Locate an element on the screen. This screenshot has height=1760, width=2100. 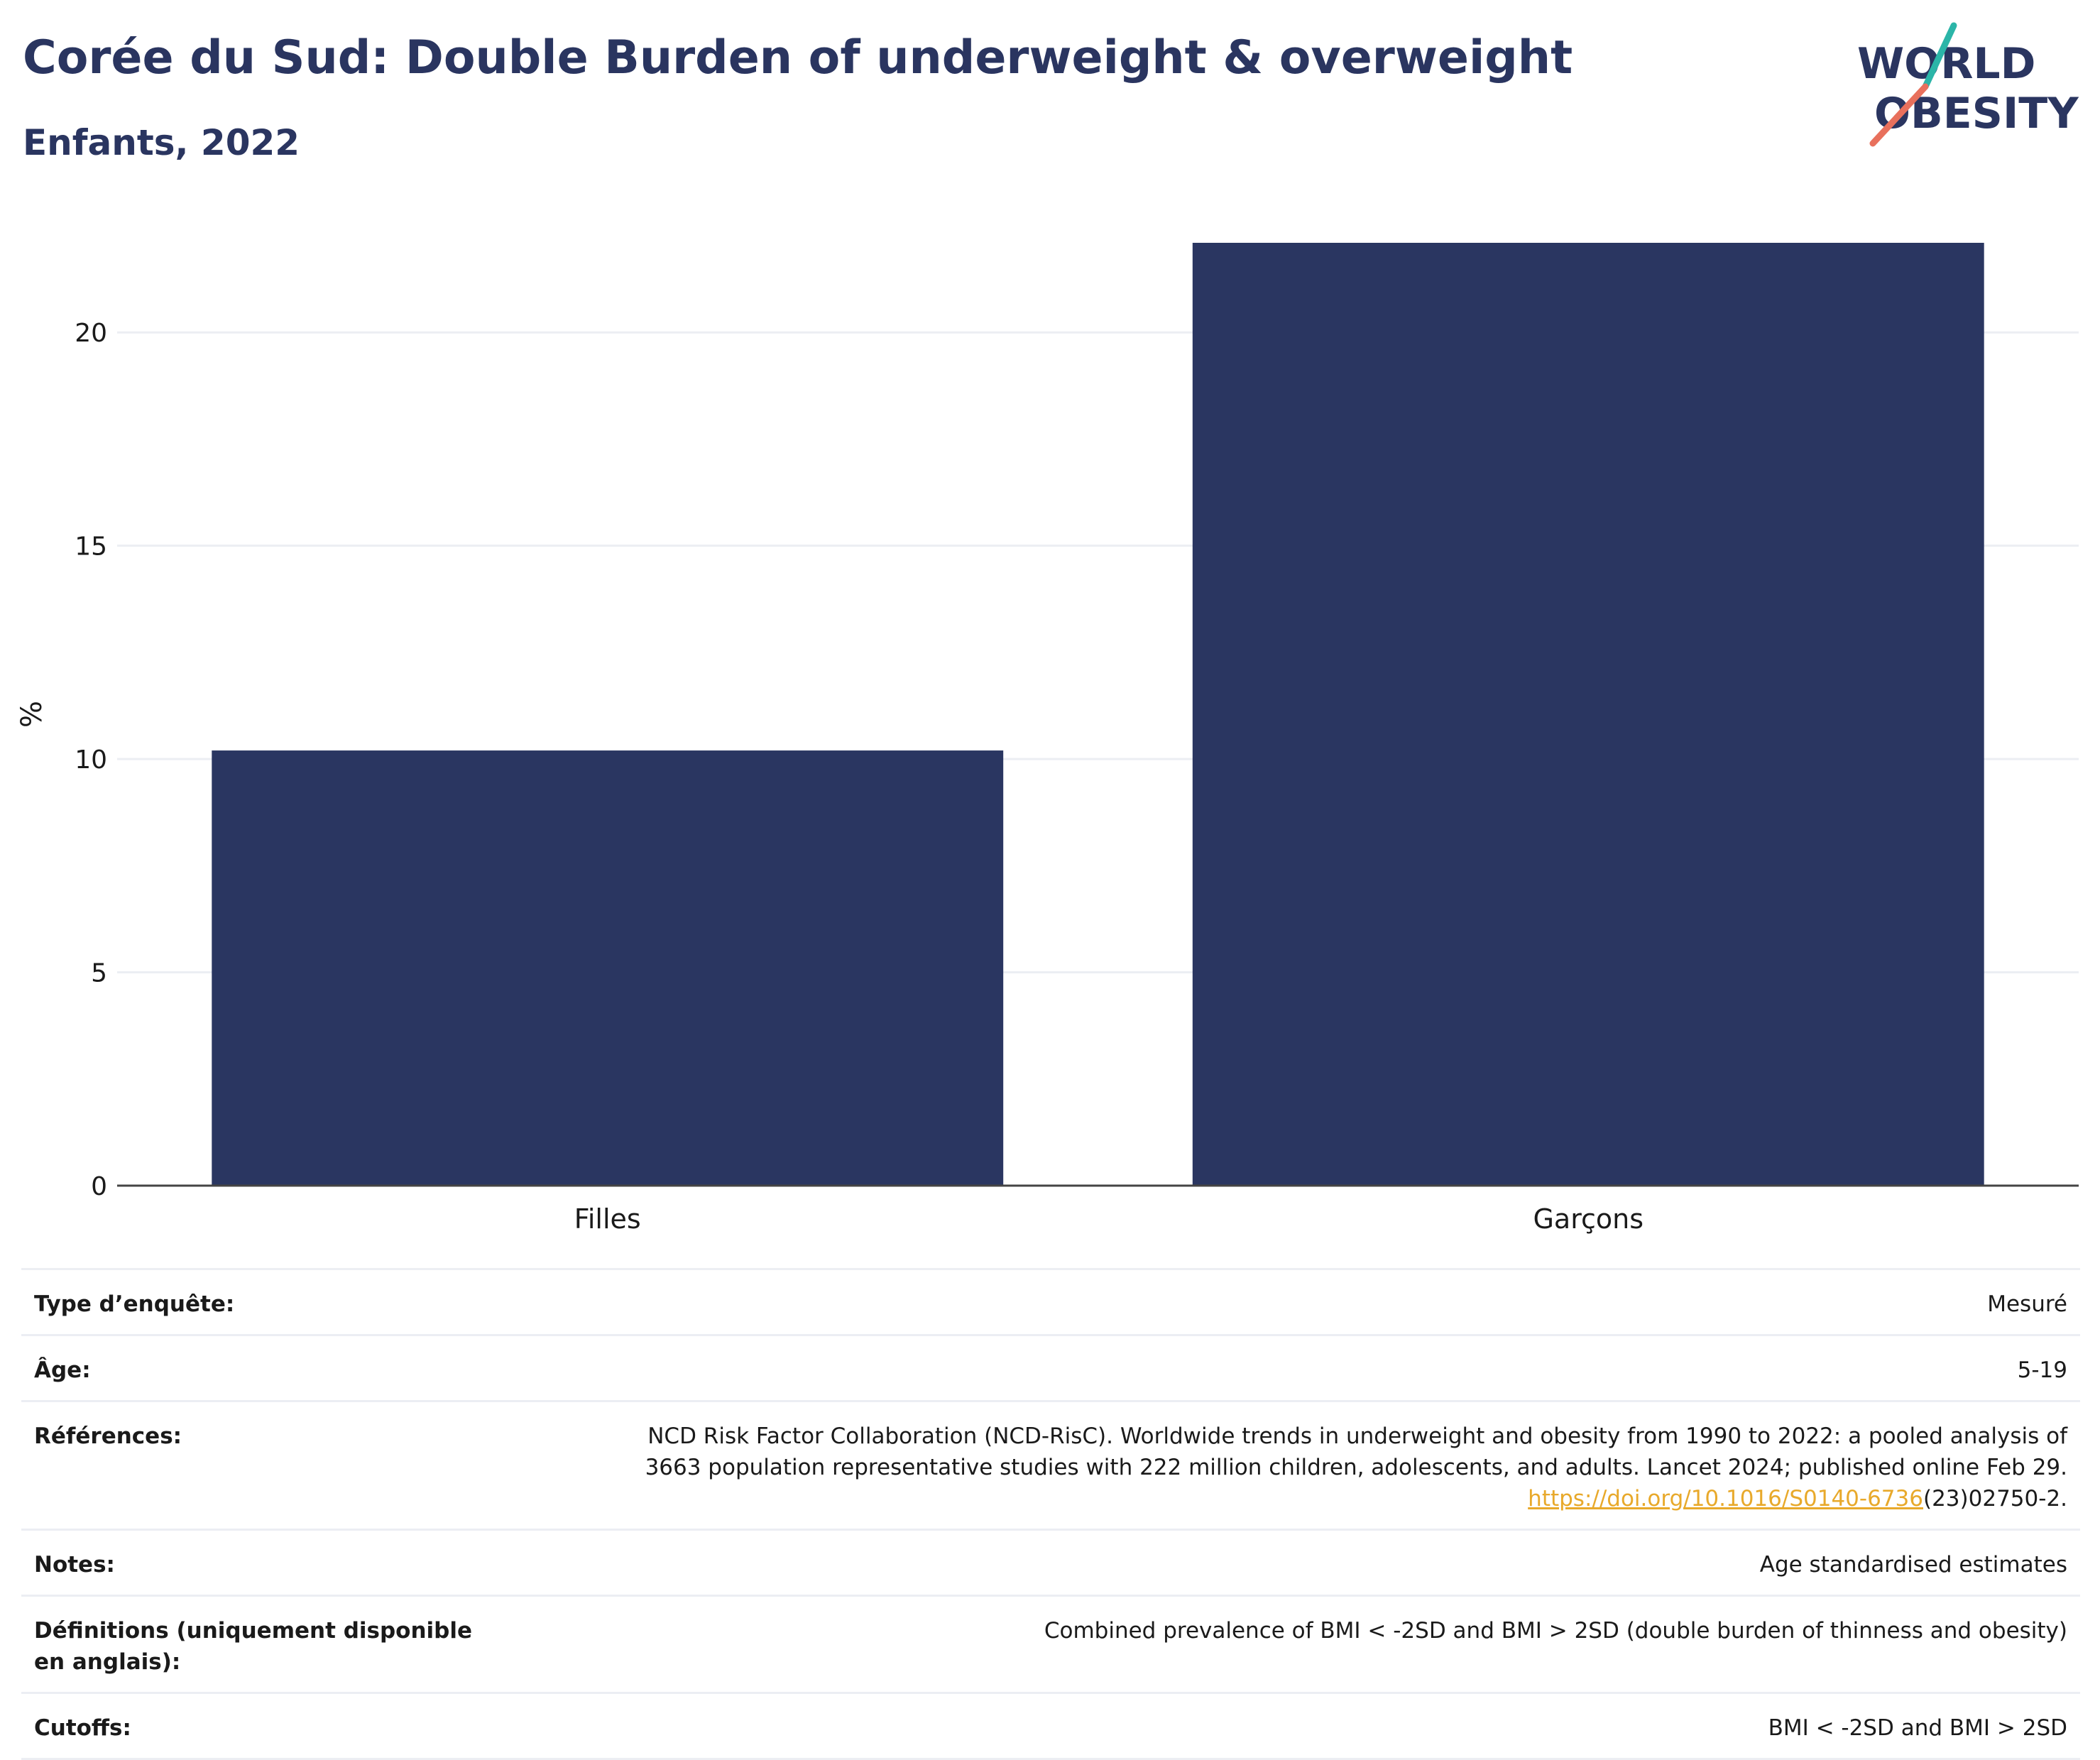
y-tick-label: 5 is located at coordinates (99, 973).